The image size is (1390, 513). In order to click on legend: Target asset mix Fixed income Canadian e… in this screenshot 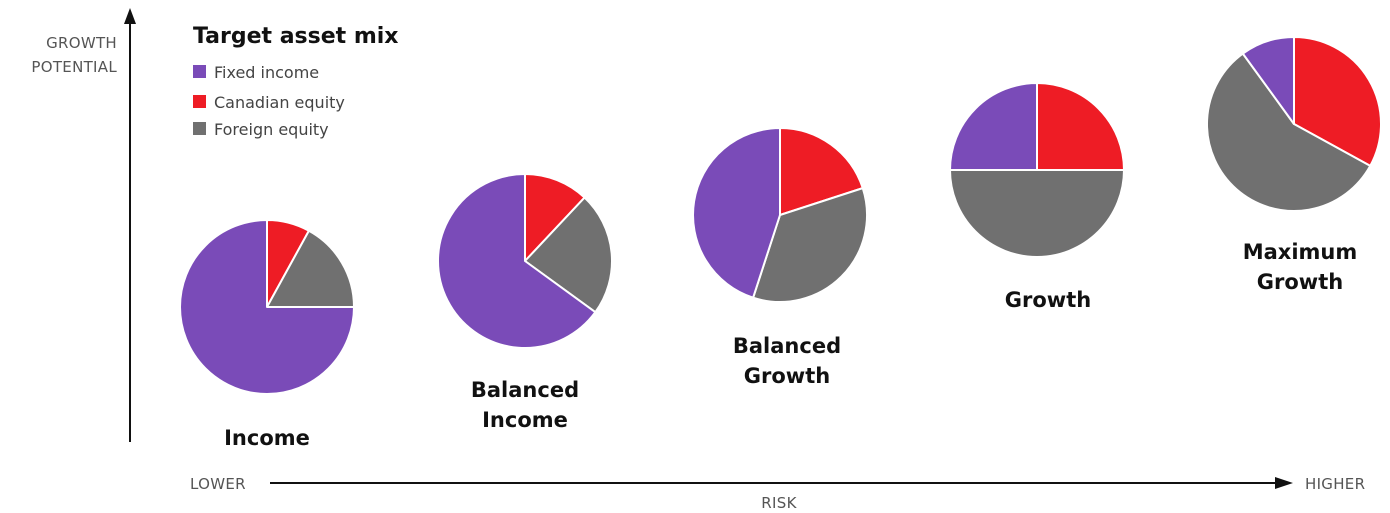, I will do `click(296, 81)`.